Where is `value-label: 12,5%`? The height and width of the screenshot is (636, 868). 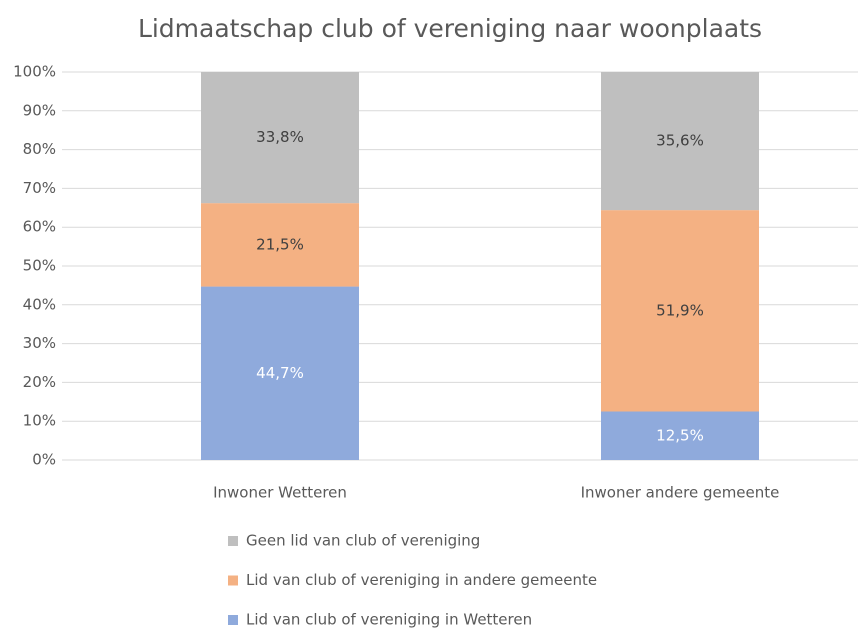
value-label: 12,5% is located at coordinates (680, 435).